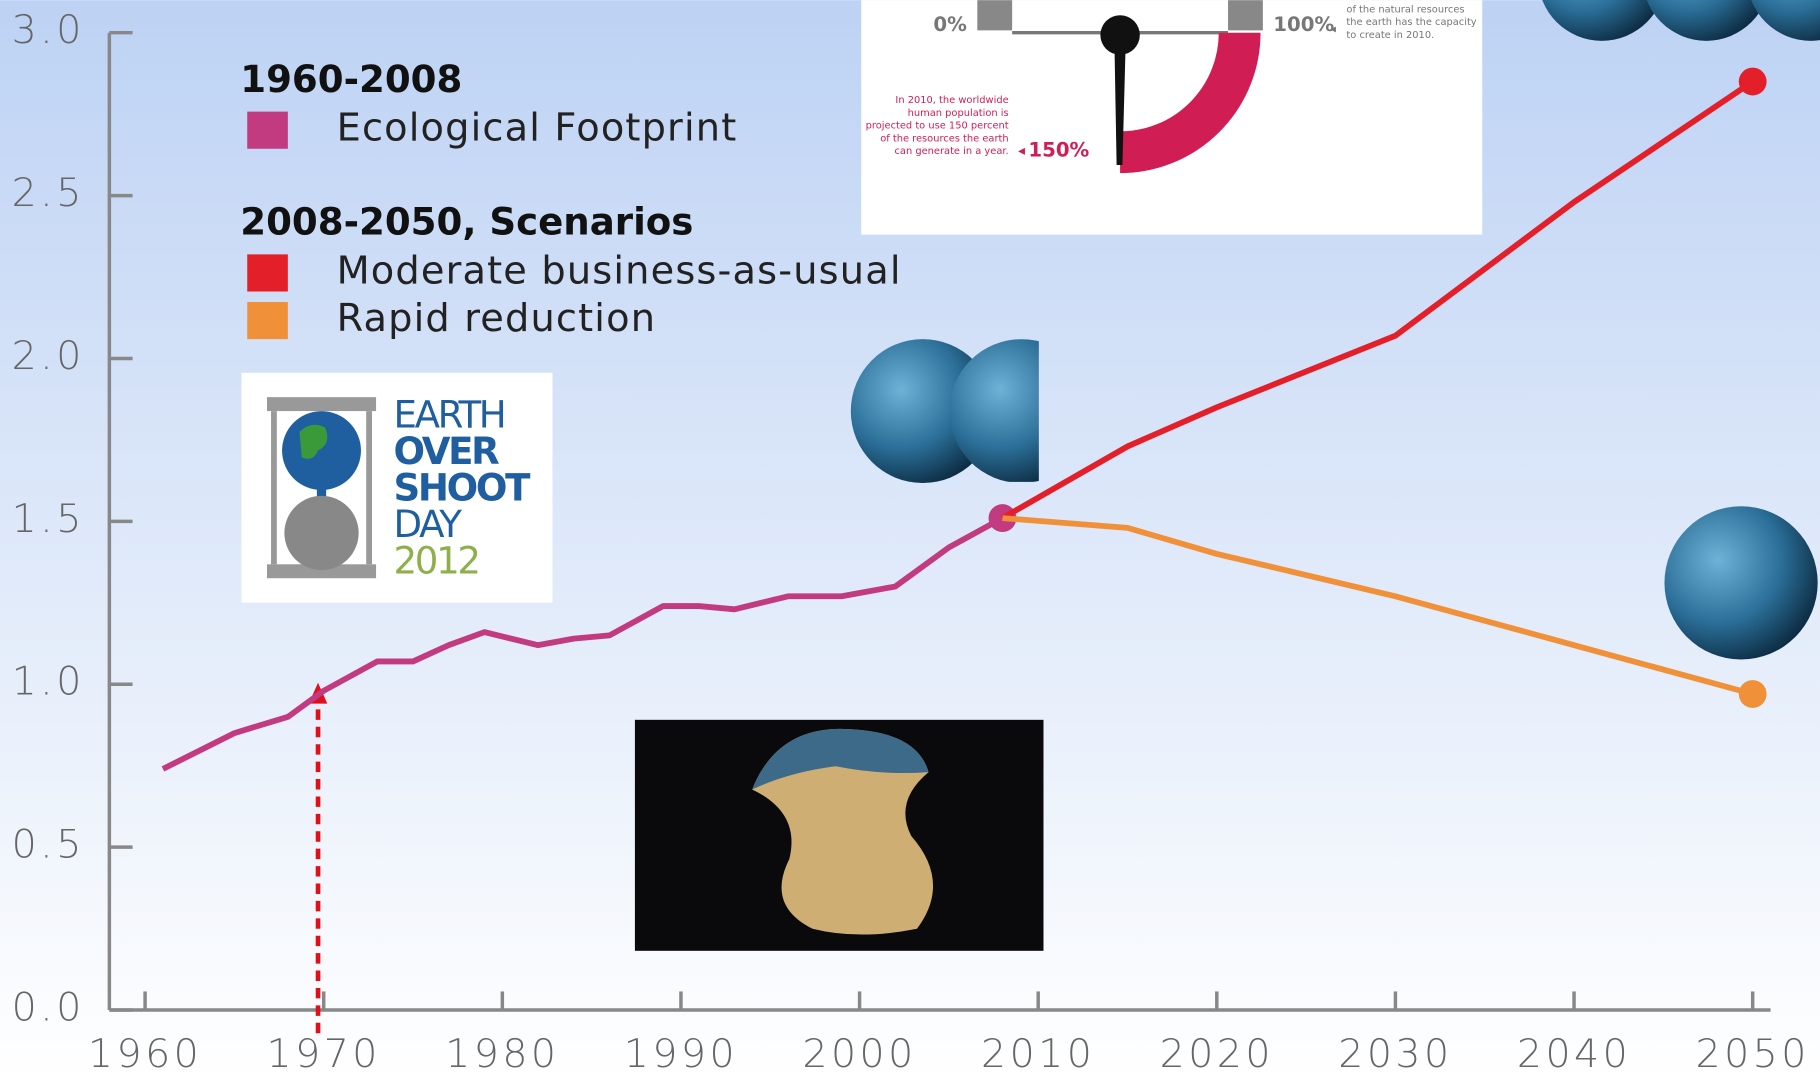  Describe the element at coordinates (1574, 1054) in the screenshot. I see `x-tick-label: 2040` at that location.